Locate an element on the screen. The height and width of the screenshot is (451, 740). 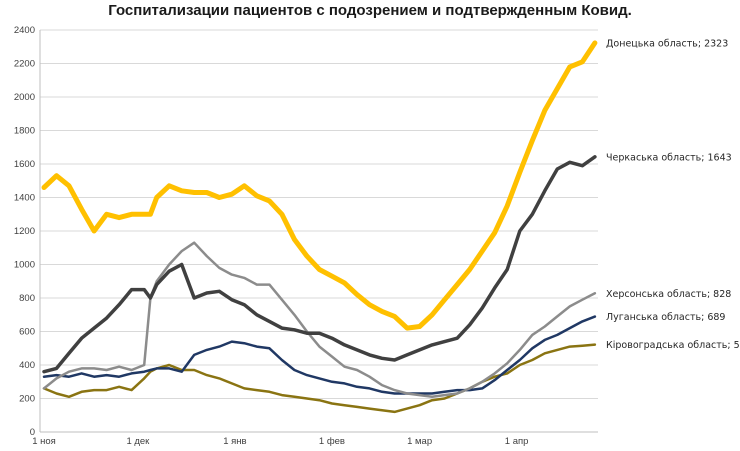
y-tick-label: 400 is located at coordinates (27, 365).